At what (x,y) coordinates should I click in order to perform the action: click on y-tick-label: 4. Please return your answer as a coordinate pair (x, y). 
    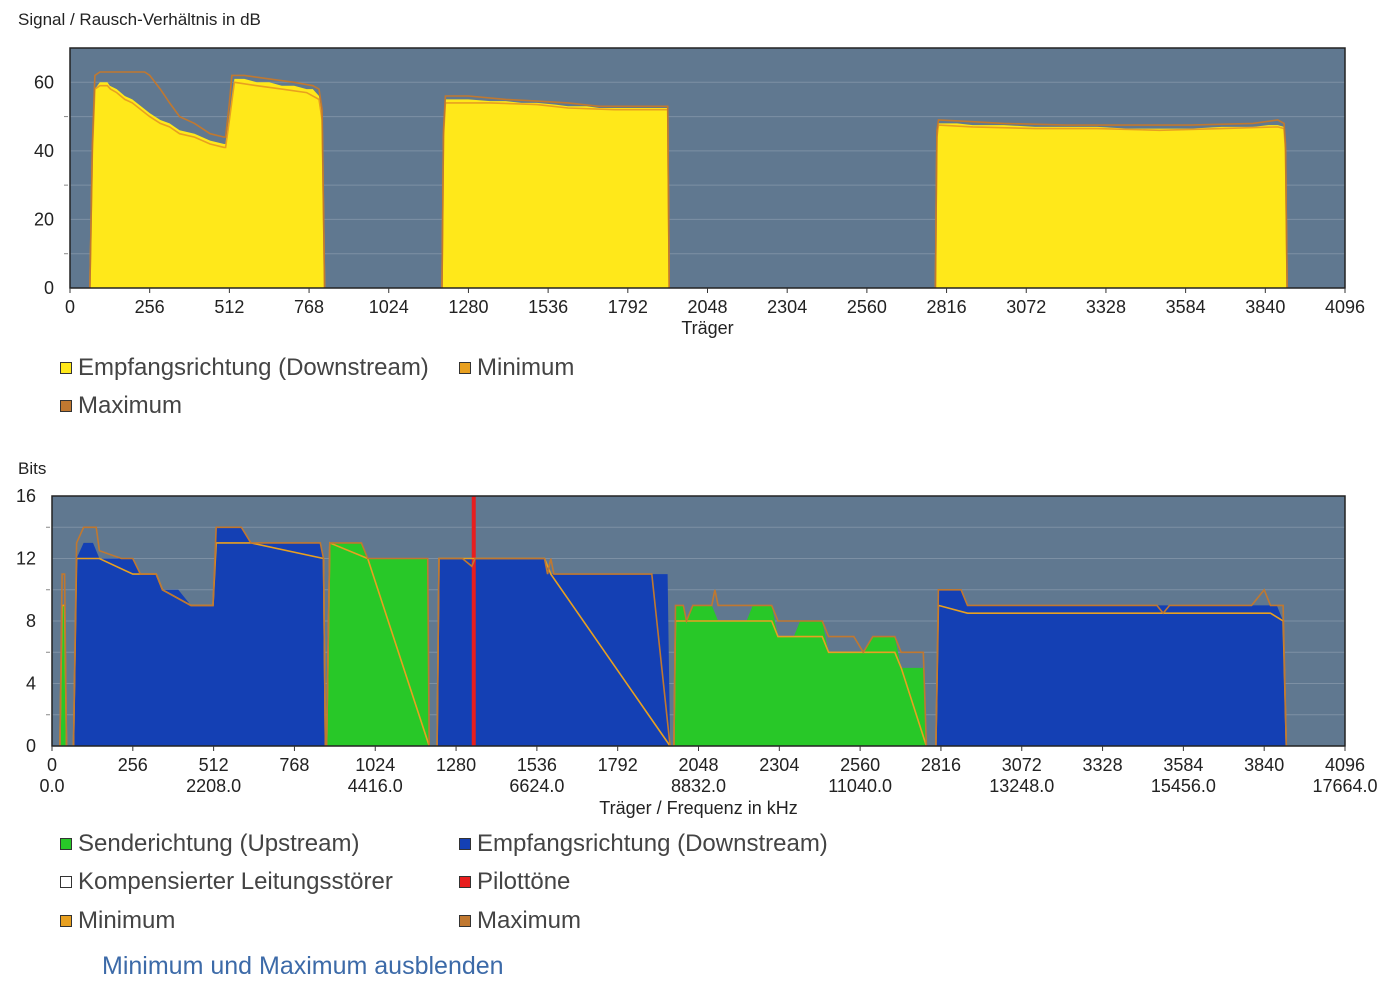
    Looking at the image, I should click on (31, 684).